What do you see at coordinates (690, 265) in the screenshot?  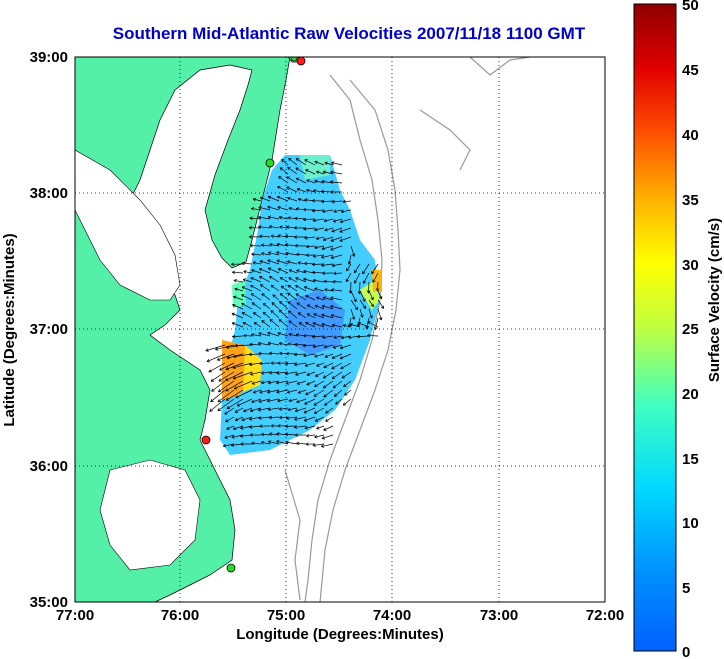 I see `colorbar-tick-label: 30` at bounding box center [690, 265].